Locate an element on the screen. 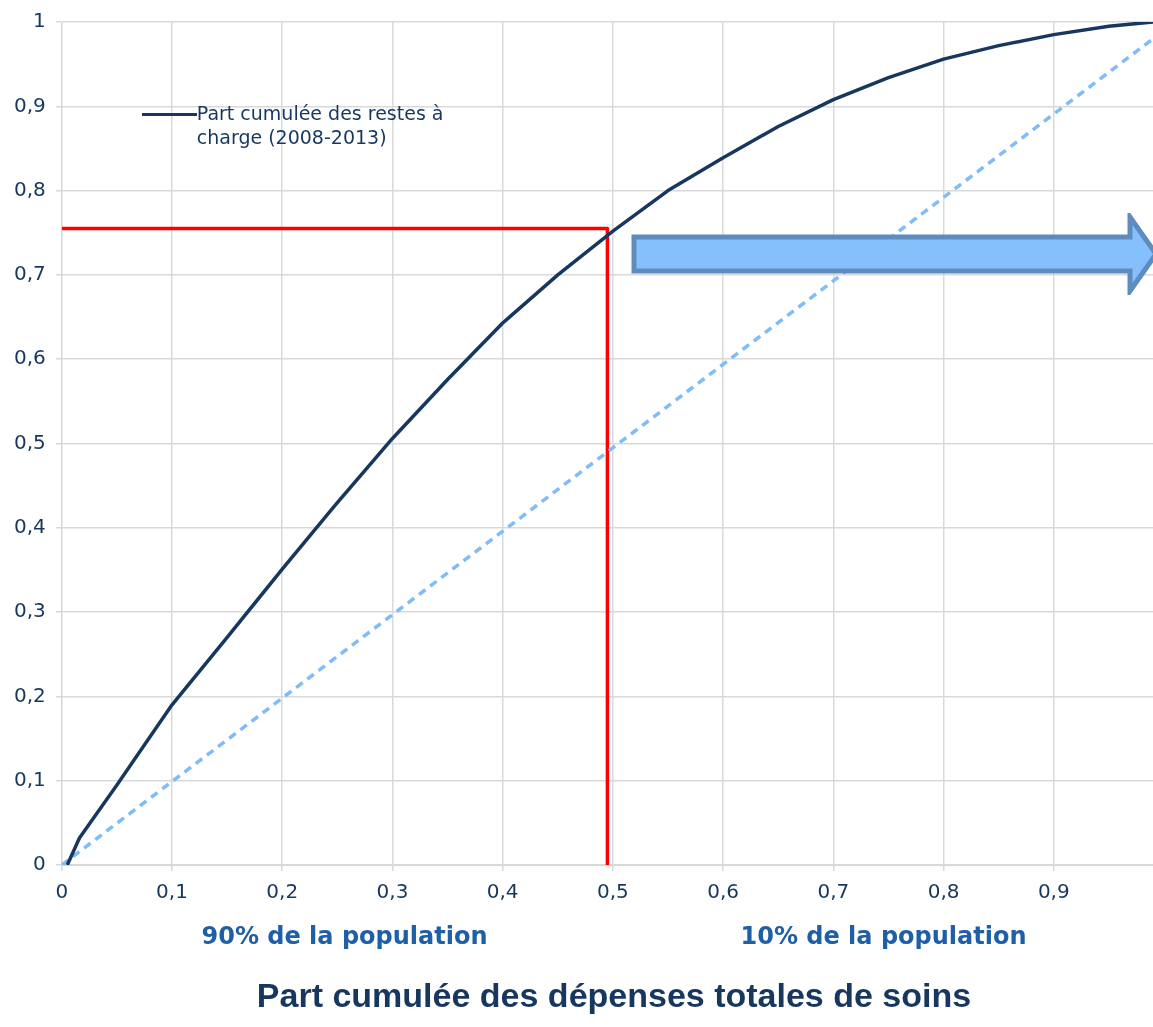  y-tick-label: 0,8 is located at coordinates (29, 188).